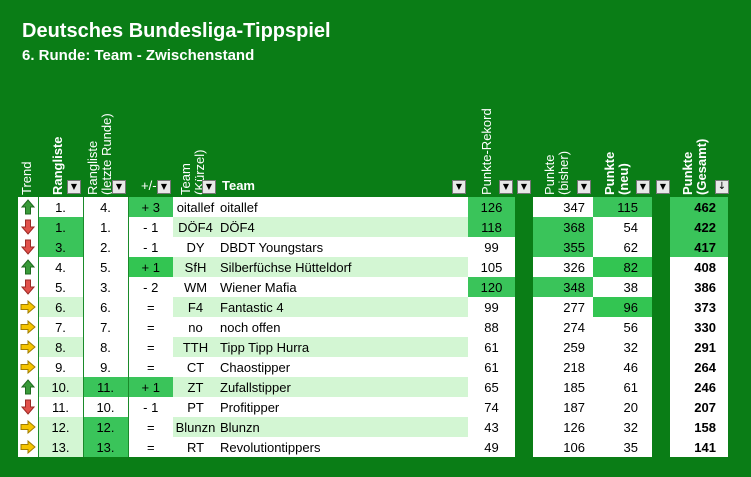  What do you see at coordinates (373, 367) in the screenshot?
I see `table-row: 9. 9. = CT Chaostipper 61 218 46 264` at bounding box center [373, 367].